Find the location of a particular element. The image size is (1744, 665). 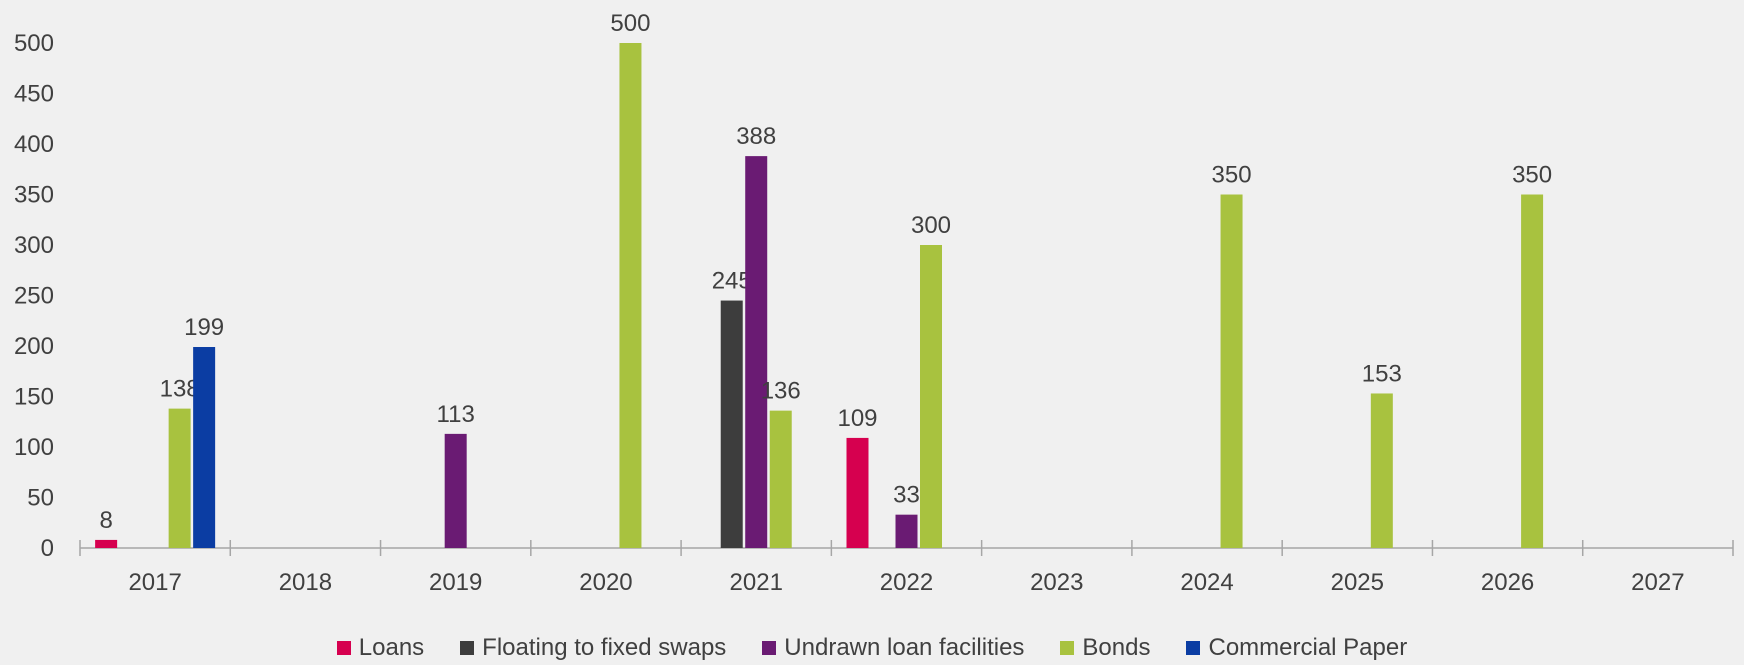

y-tick-label: 100 is located at coordinates (34, 447).